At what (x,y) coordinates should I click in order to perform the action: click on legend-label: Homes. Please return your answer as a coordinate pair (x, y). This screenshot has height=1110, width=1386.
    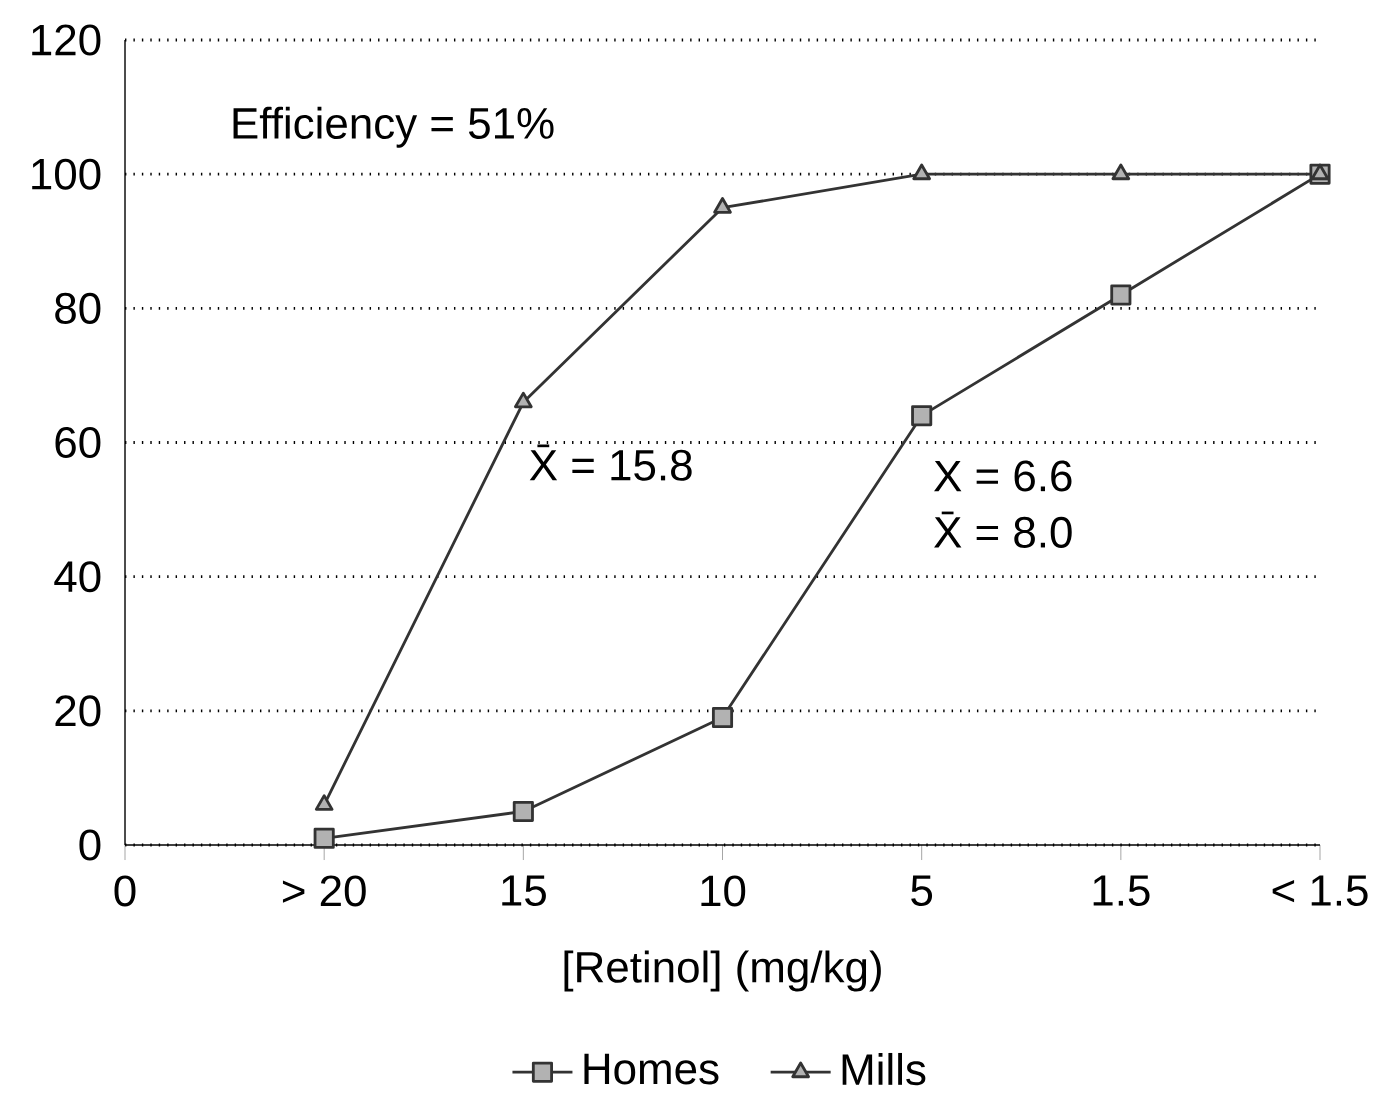
    Looking at the image, I should click on (651, 1069).